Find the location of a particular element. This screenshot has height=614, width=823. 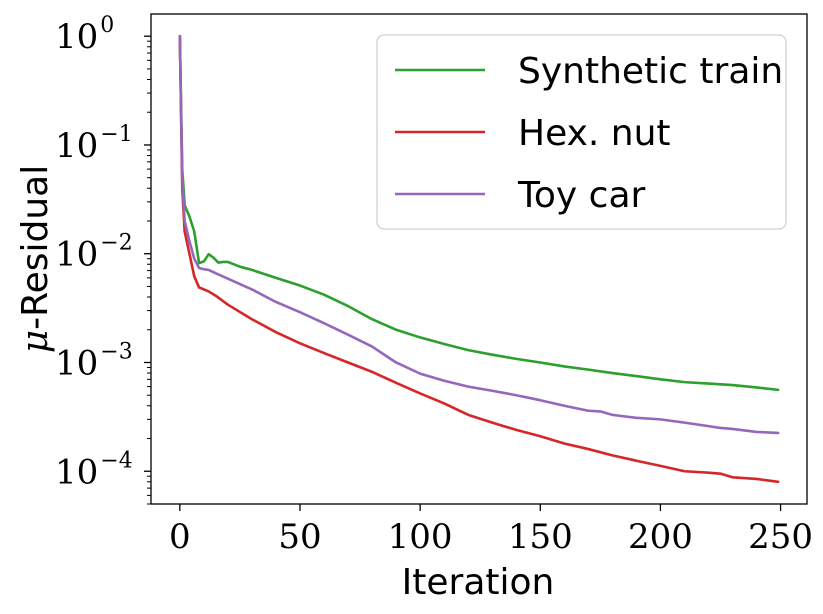

y-tick-label: 10⁻⁴ is located at coordinates (94, 470).